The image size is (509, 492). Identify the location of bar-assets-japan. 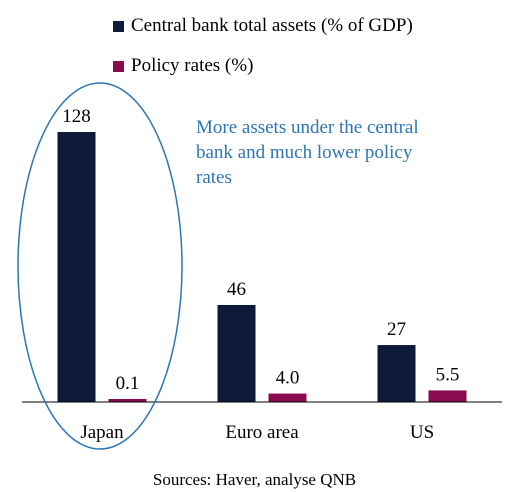
(76, 267).